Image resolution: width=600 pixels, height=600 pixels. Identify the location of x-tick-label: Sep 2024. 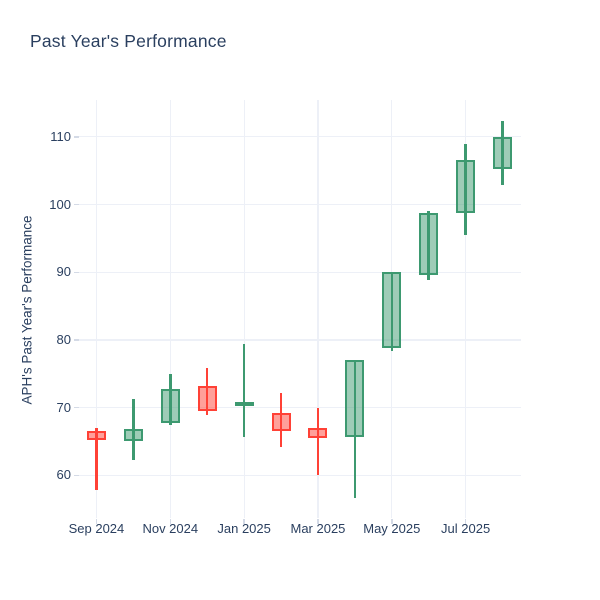
(96, 528).